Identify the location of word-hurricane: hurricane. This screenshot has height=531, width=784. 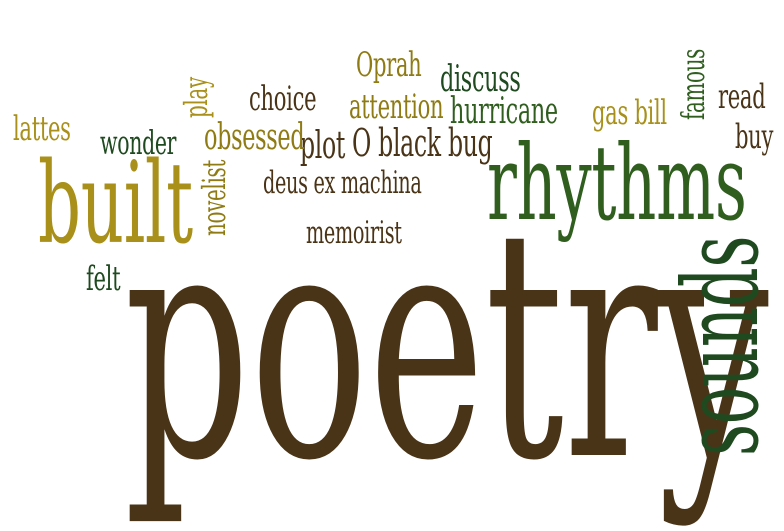
(537, 112).